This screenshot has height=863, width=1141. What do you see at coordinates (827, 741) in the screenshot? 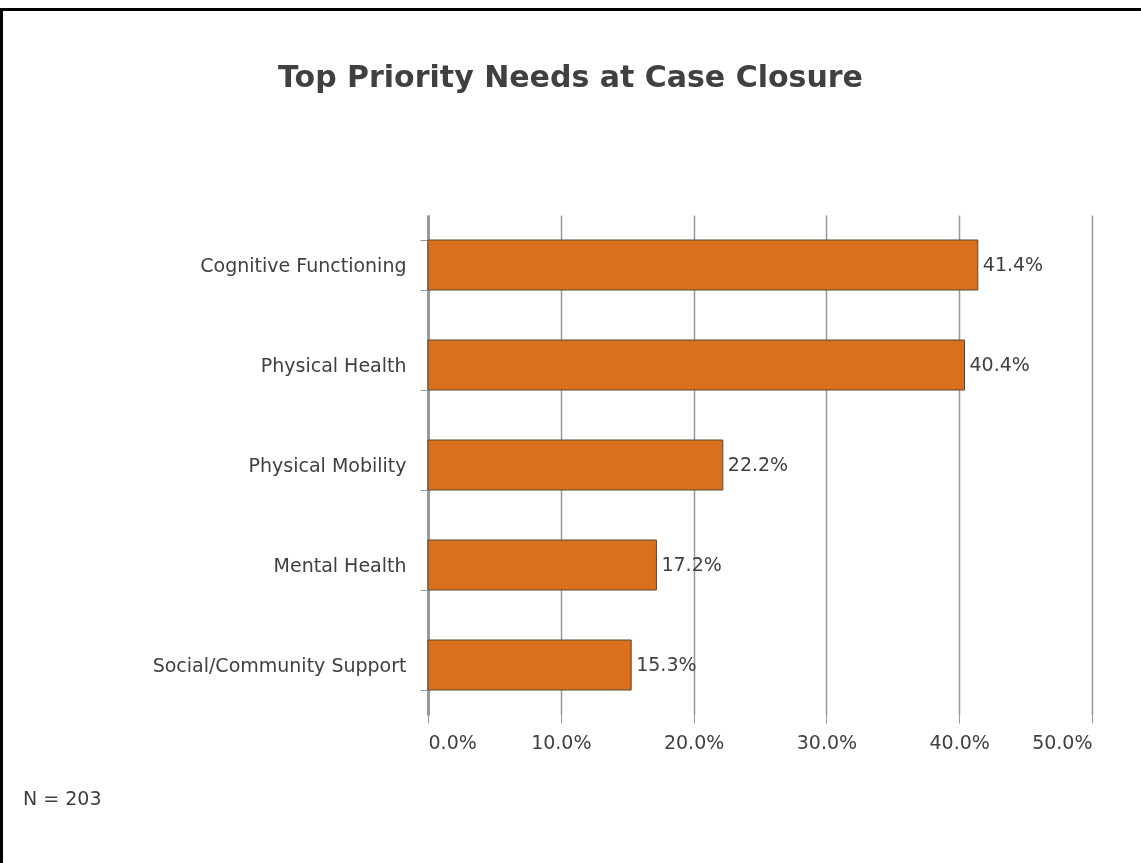
I see `x-tick-label: 30.0%` at bounding box center [827, 741].